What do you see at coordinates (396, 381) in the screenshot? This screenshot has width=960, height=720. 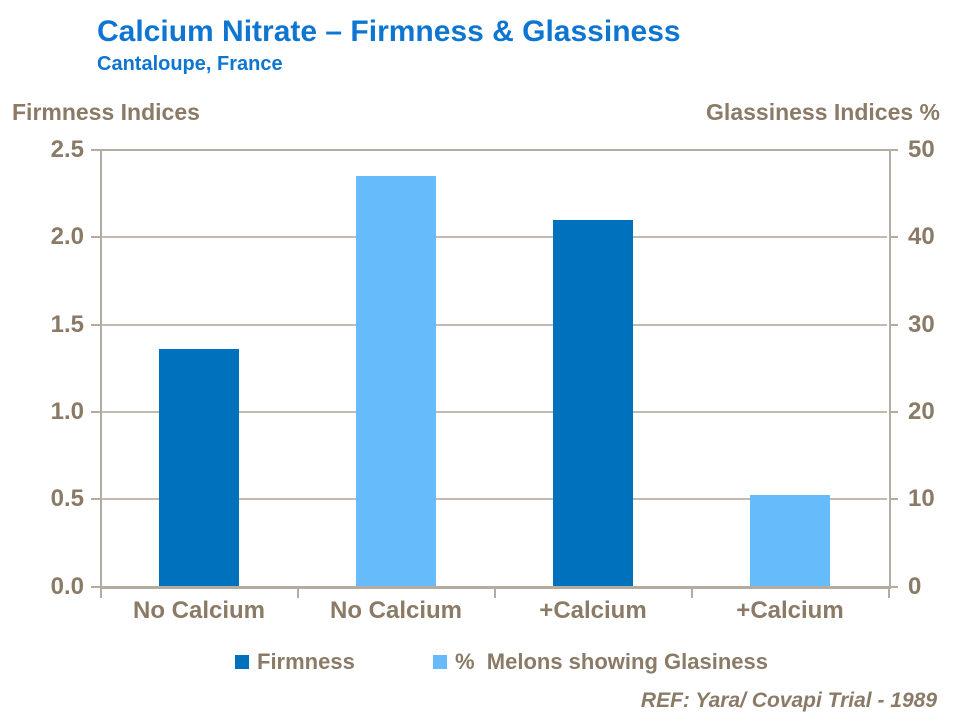 I see `bar--melons-showing-glasiness-no-calcium` at bounding box center [396, 381].